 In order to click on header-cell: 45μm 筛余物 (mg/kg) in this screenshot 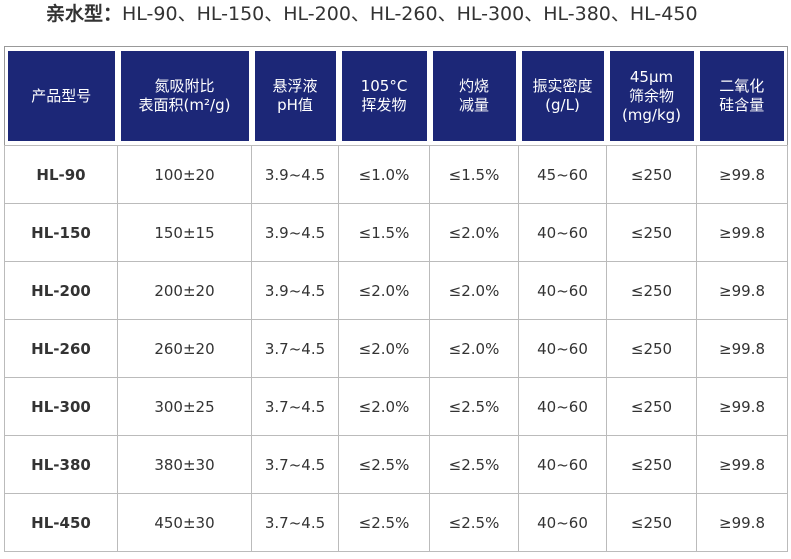, I will do `click(652, 96)`.